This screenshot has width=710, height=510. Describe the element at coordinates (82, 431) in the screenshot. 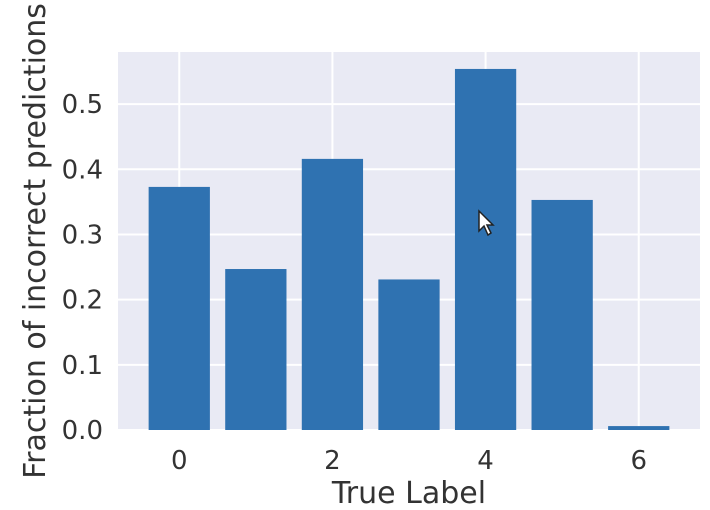

I see `y-tick-label-0: 0.0` at that location.